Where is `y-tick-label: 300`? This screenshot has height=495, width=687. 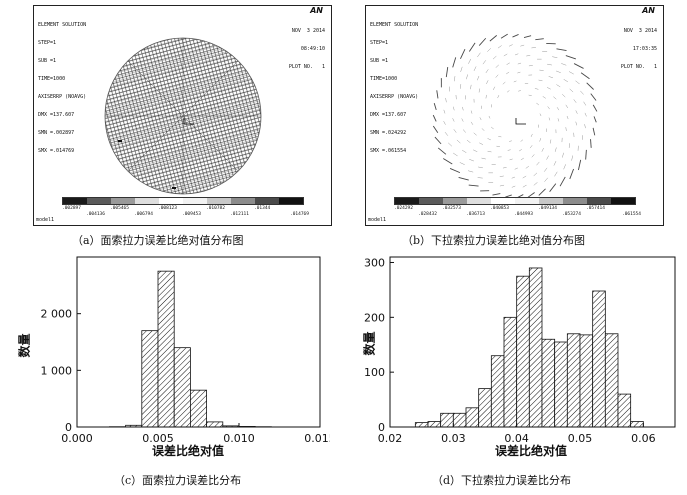
y-tick-label: 300 is located at coordinates (374, 262).